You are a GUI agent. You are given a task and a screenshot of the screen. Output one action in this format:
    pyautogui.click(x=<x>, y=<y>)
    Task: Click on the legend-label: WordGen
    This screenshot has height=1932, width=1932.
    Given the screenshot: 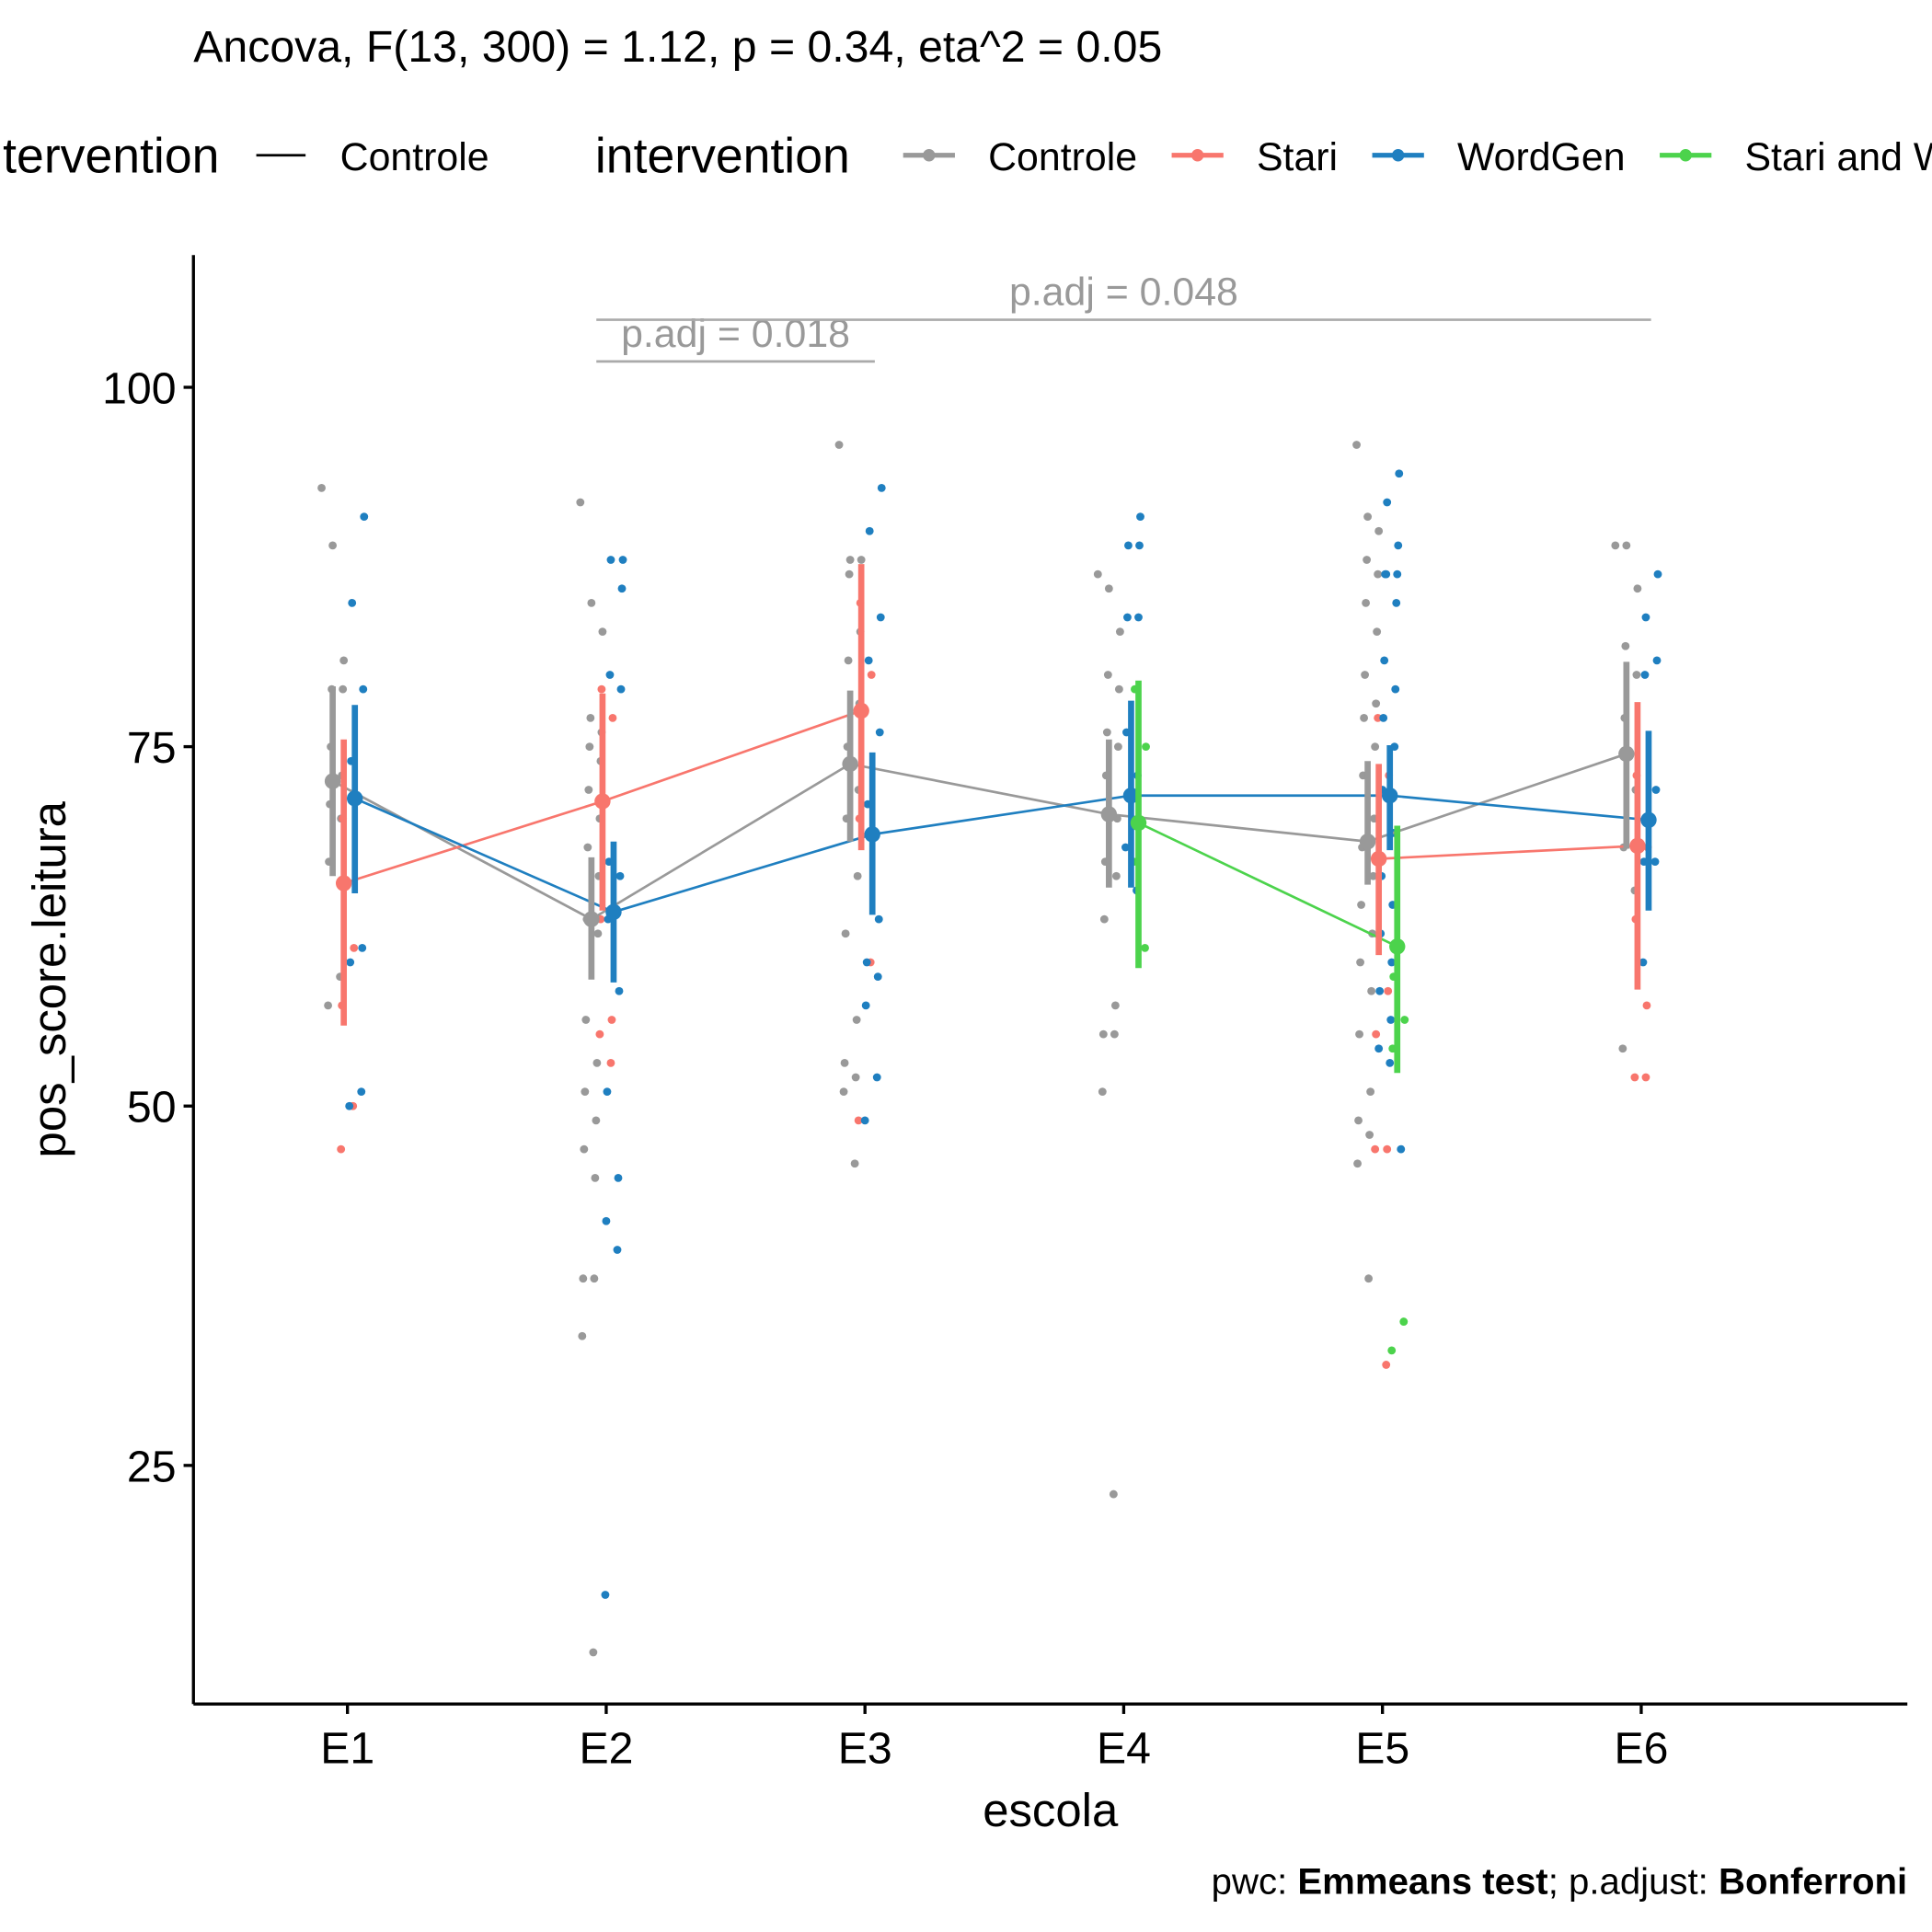 What is the action you would take?
    pyautogui.click(x=1541, y=157)
    